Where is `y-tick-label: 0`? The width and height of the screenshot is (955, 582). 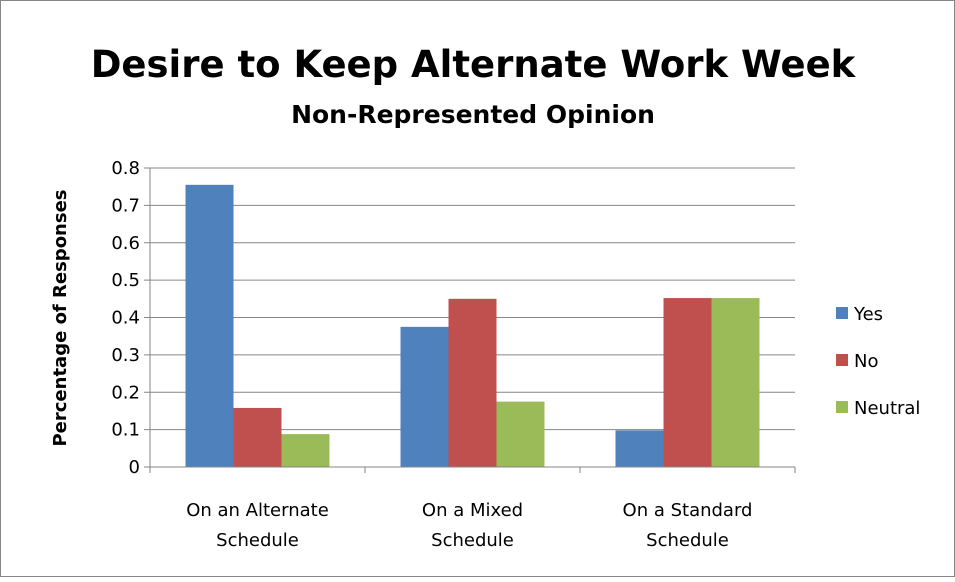 y-tick-label: 0 is located at coordinates (134, 467).